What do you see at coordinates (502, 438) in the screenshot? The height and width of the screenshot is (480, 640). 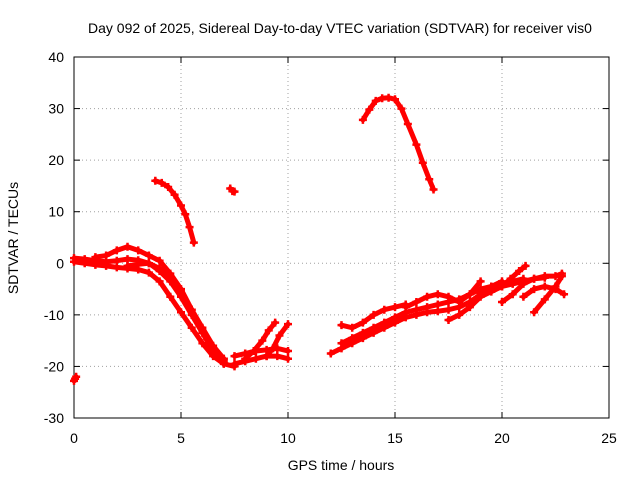 I see `x-tick-label: 20` at bounding box center [502, 438].